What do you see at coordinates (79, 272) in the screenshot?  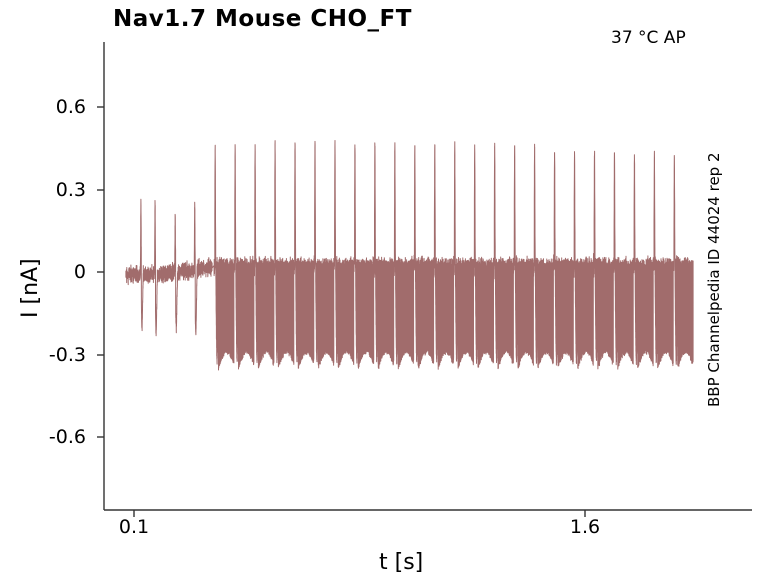 I see `y-tick-label-2: 0` at bounding box center [79, 272].